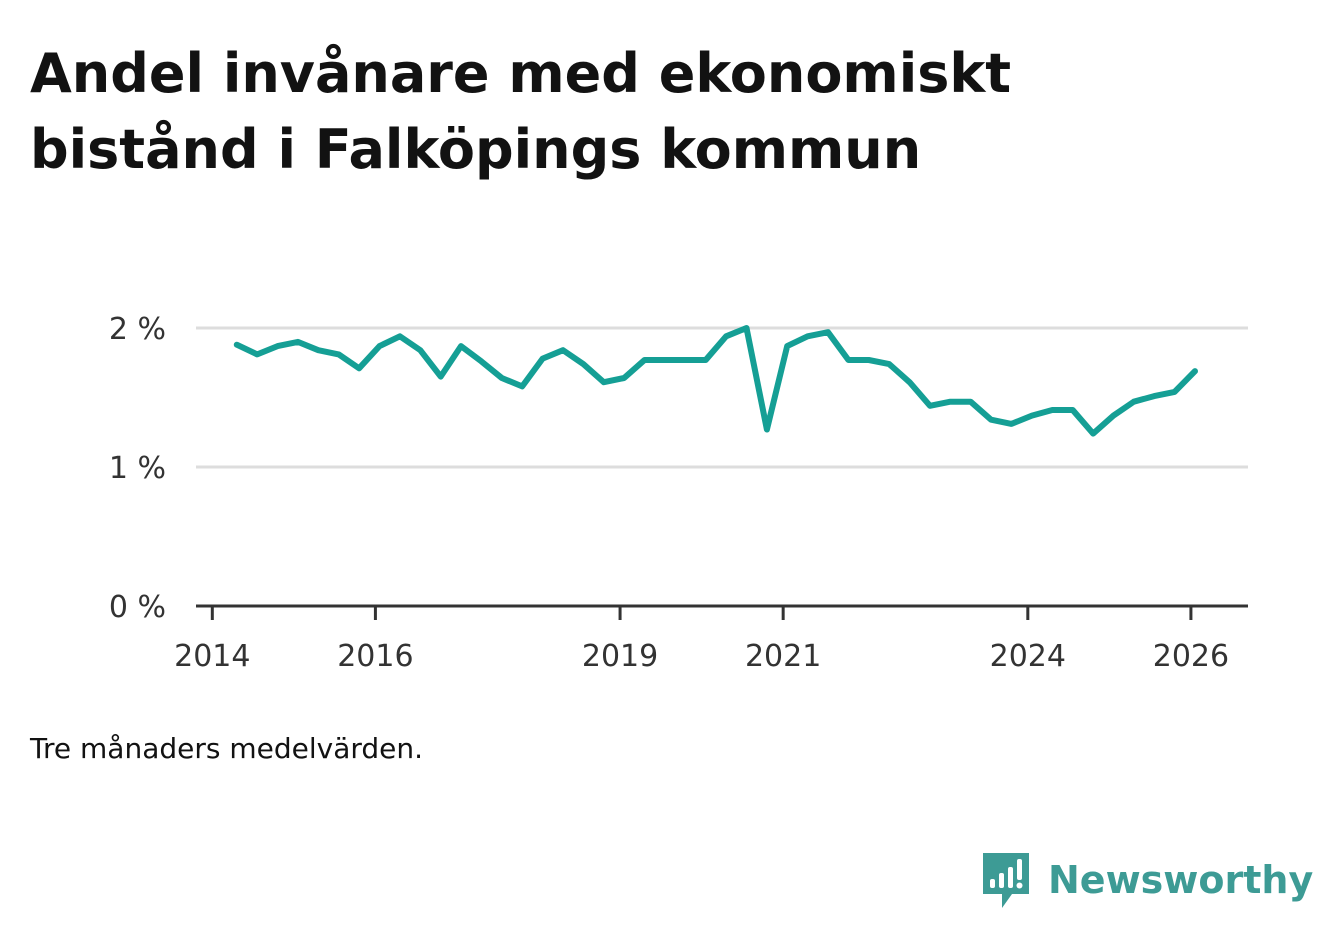 The height and width of the screenshot is (939, 1322). What do you see at coordinates (701, 656) in the screenshot?
I see `x-axis-labels: 2014 2016 2019 2021 2024 2026` at bounding box center [701, 656].